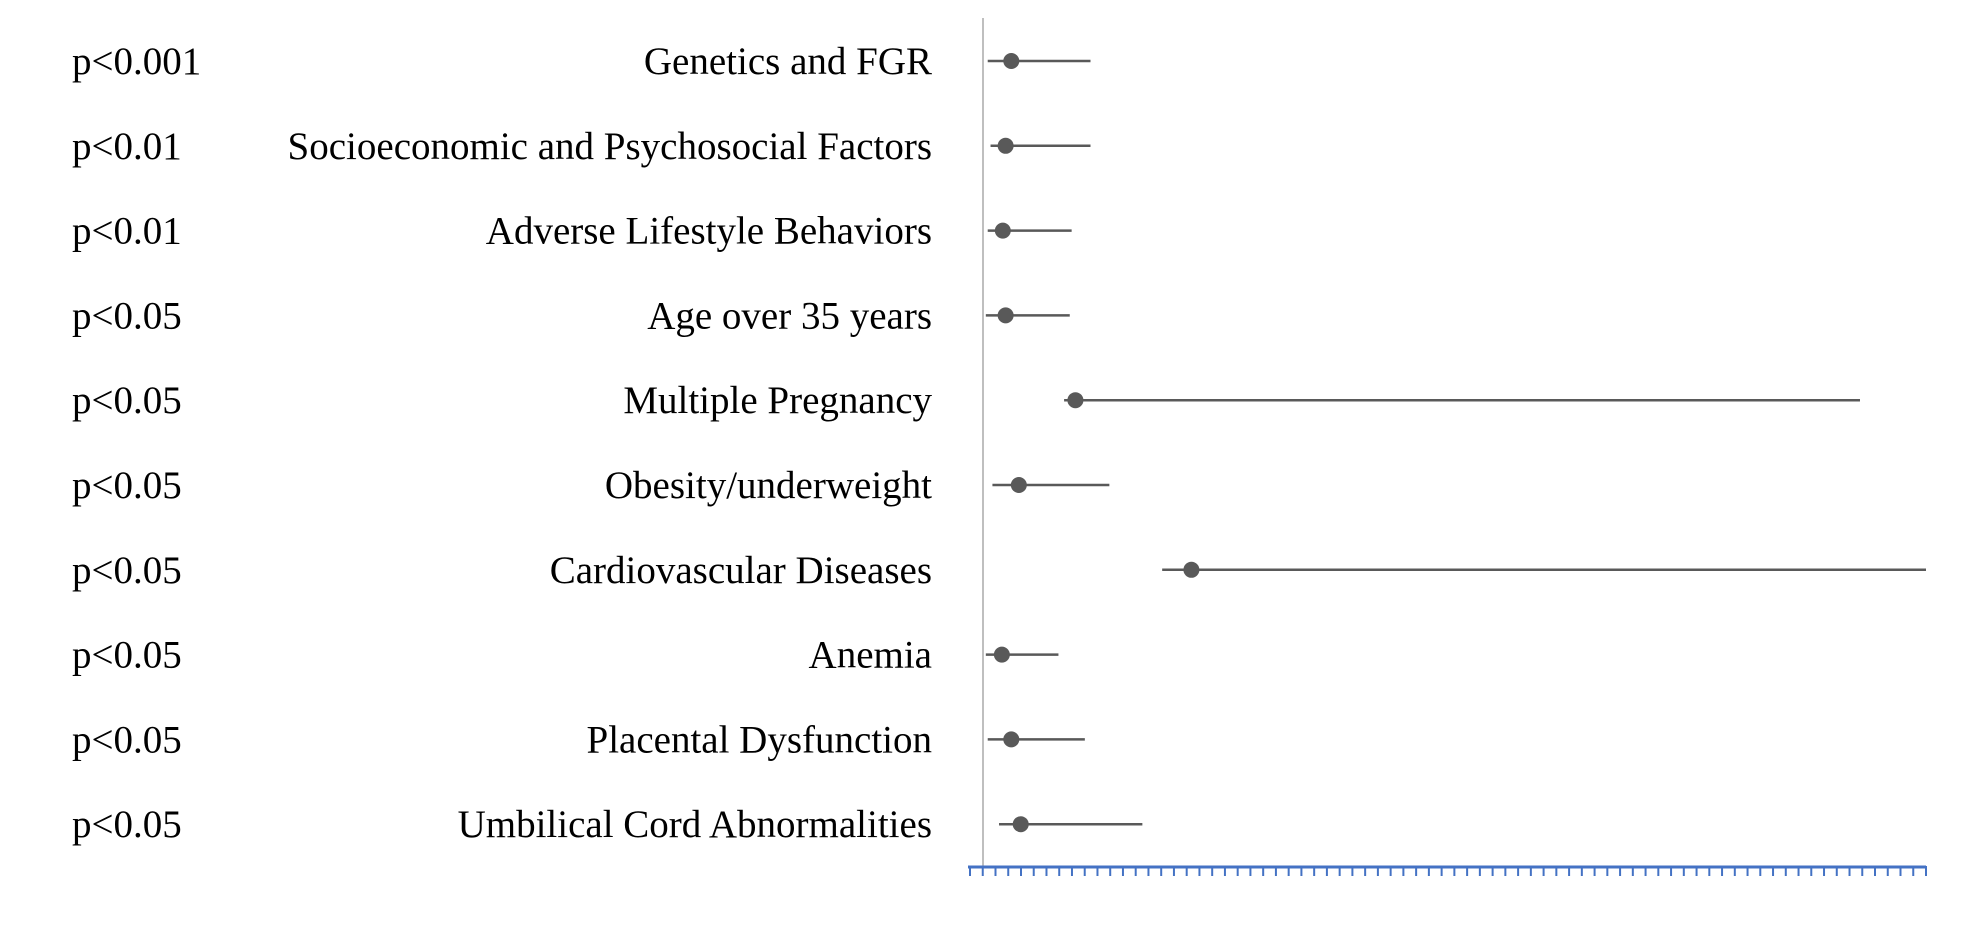 This screenshot has height=939, width=1970. What do you see at coordinates (695, 824) in the screenshot?
I see `row-label: Umbilical Cord Abnormalities` at bounding box center [695, 824].